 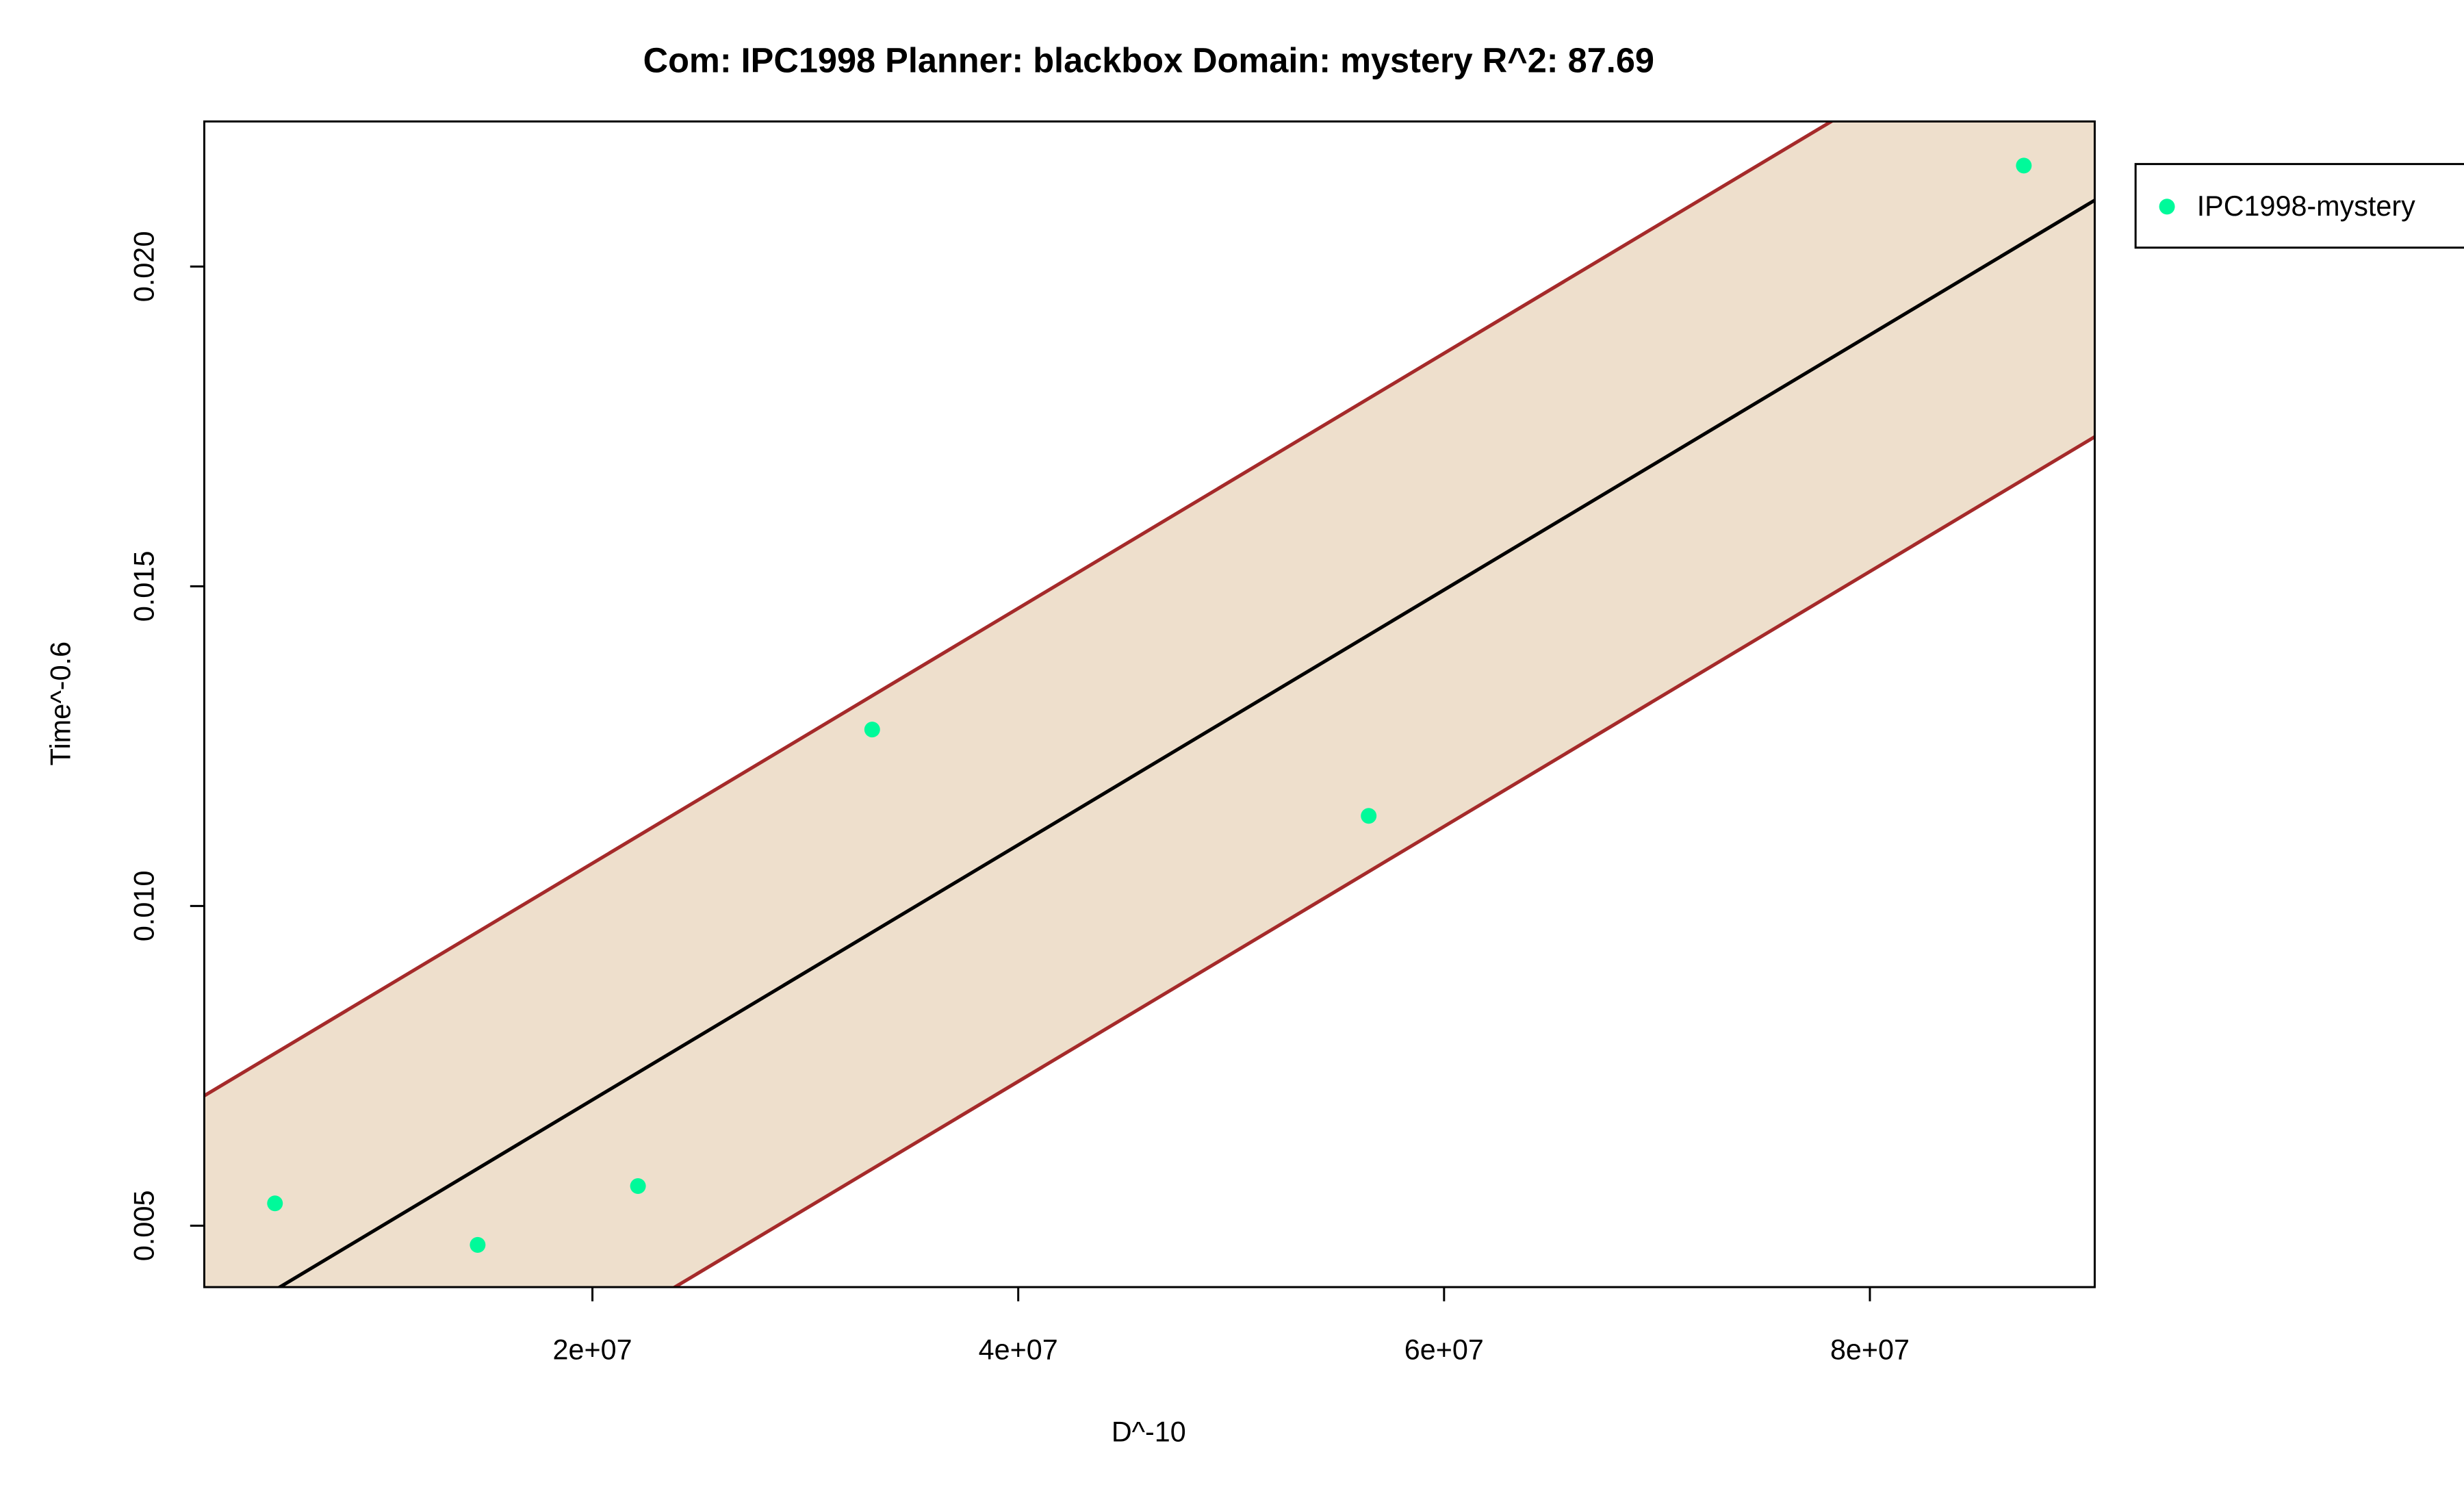 What do you see at coordinates (1870, 1349) in the screenshot?
I see `x-tick-label: 8e+07` at bounding box center [1870, 1349].